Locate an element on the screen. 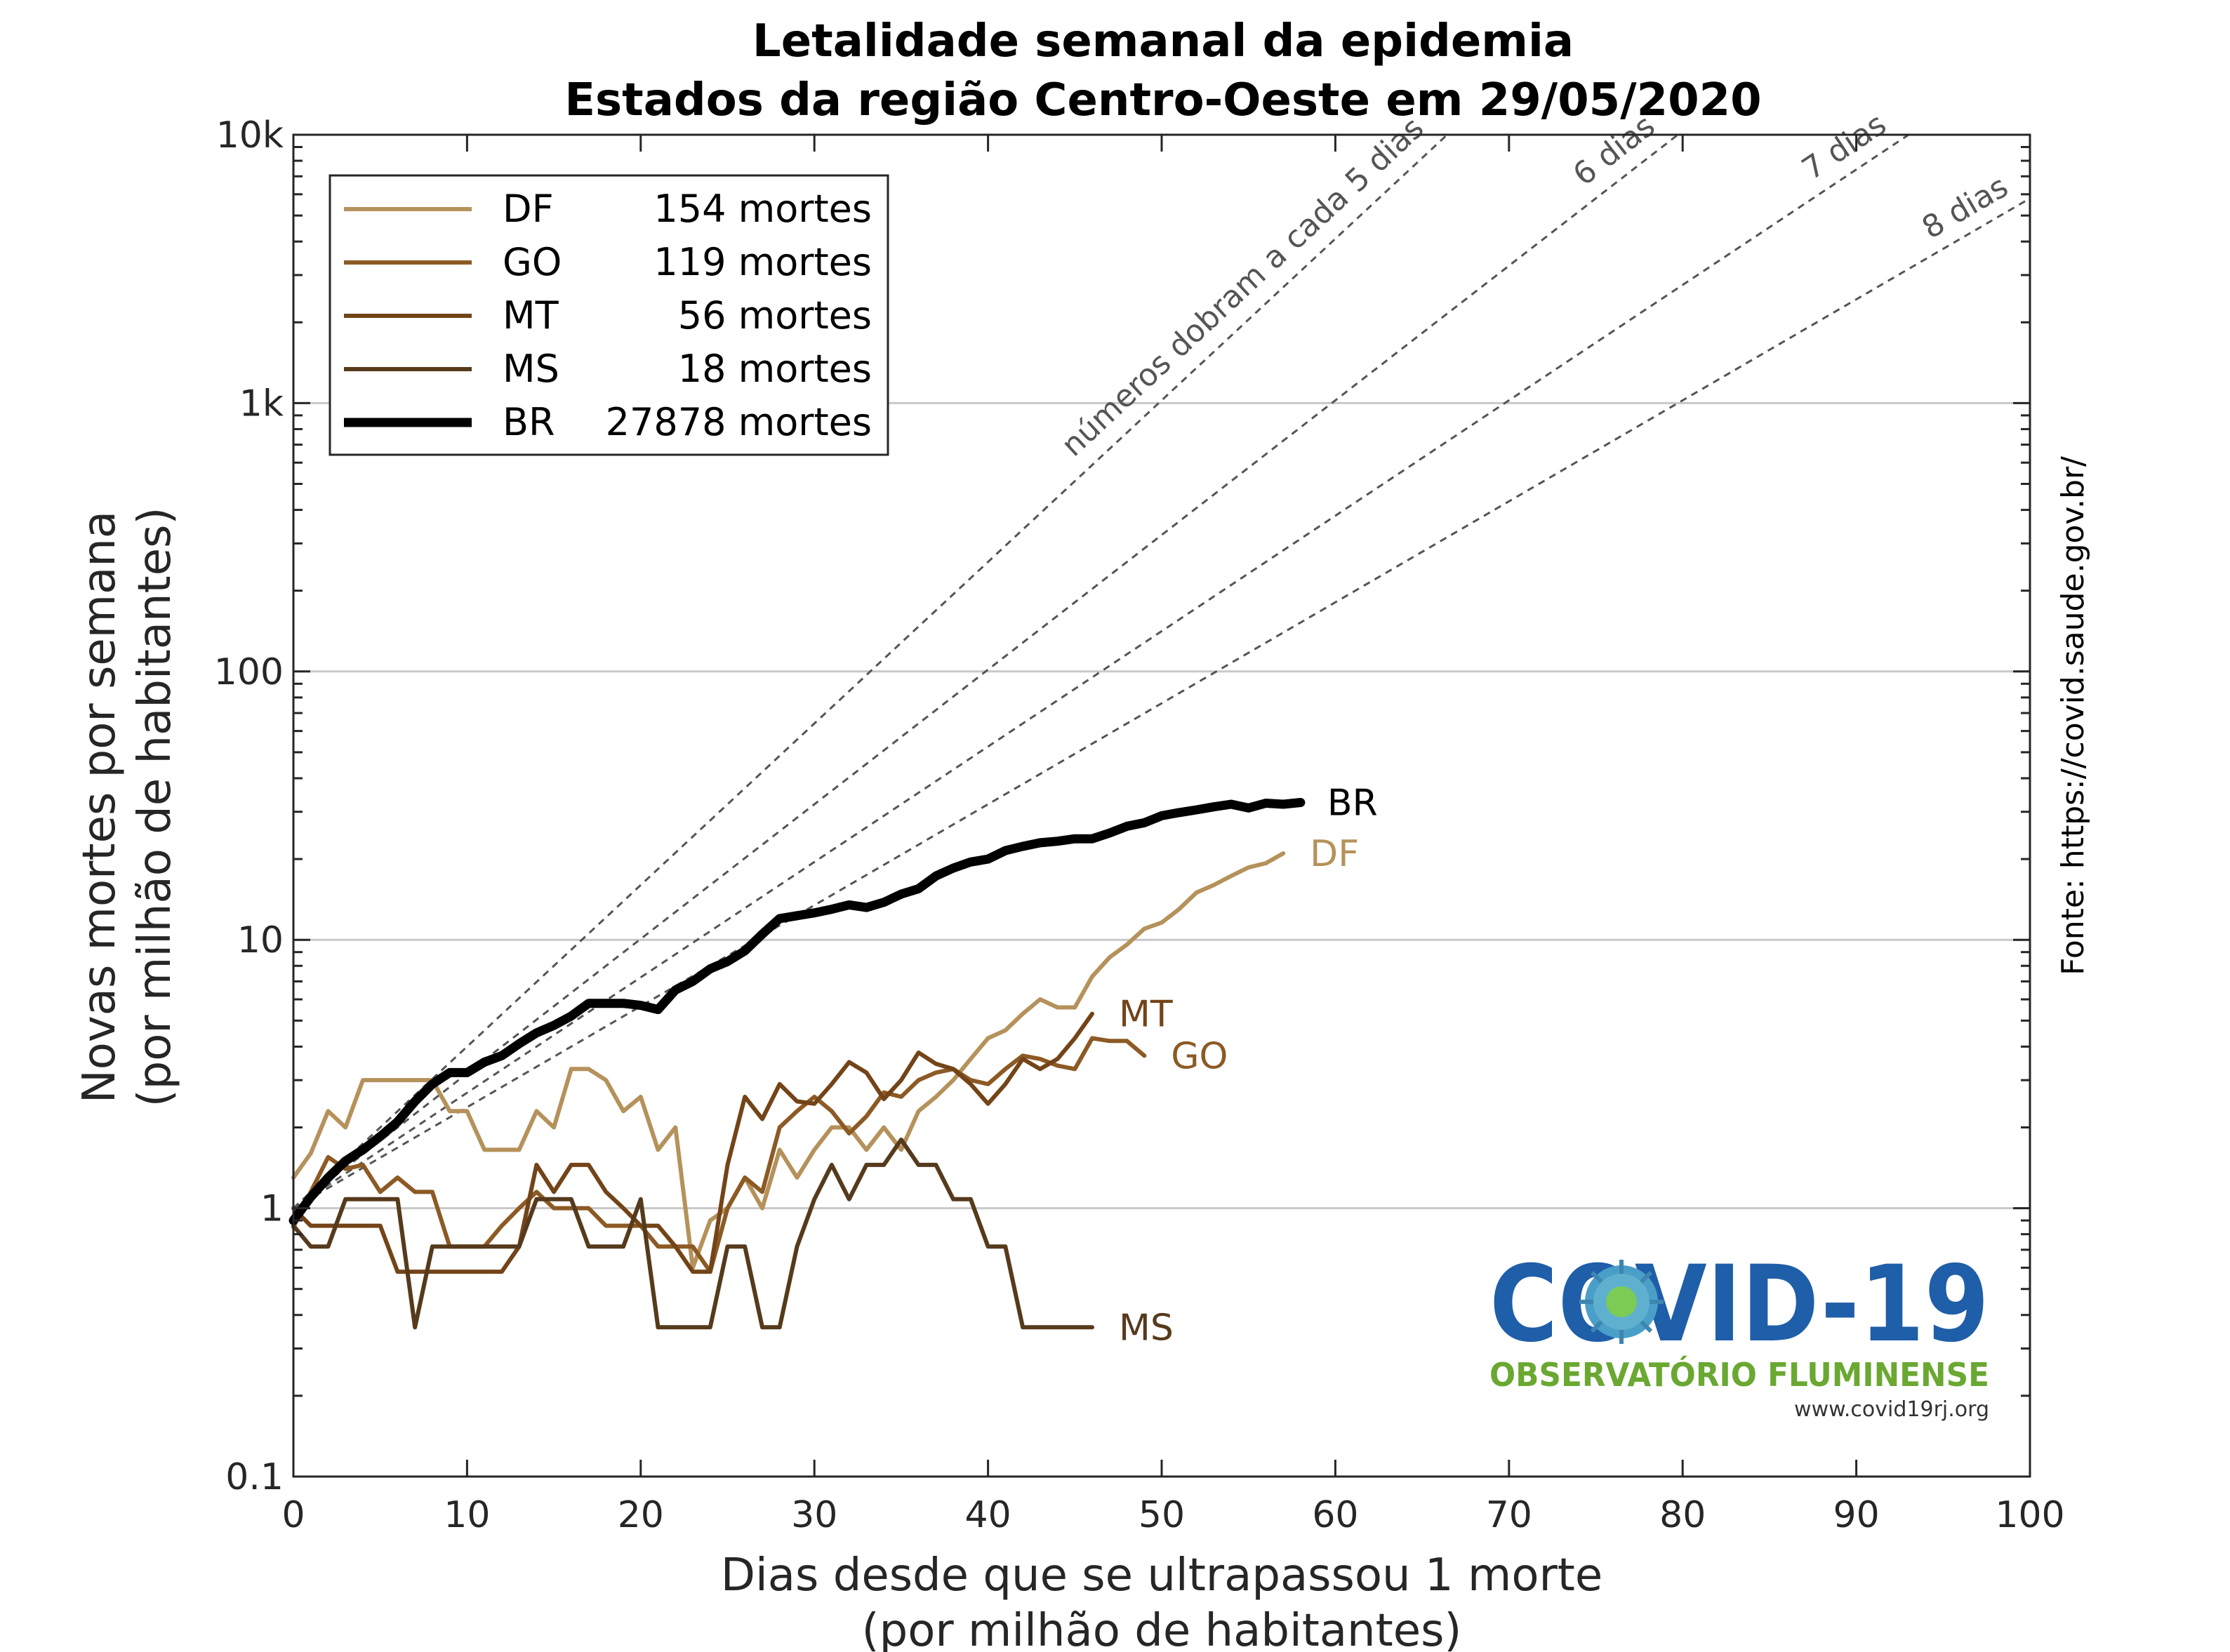 The image size is (2230, 1652). x-tick-label: 80 is located at coordinates (1682, 1515).